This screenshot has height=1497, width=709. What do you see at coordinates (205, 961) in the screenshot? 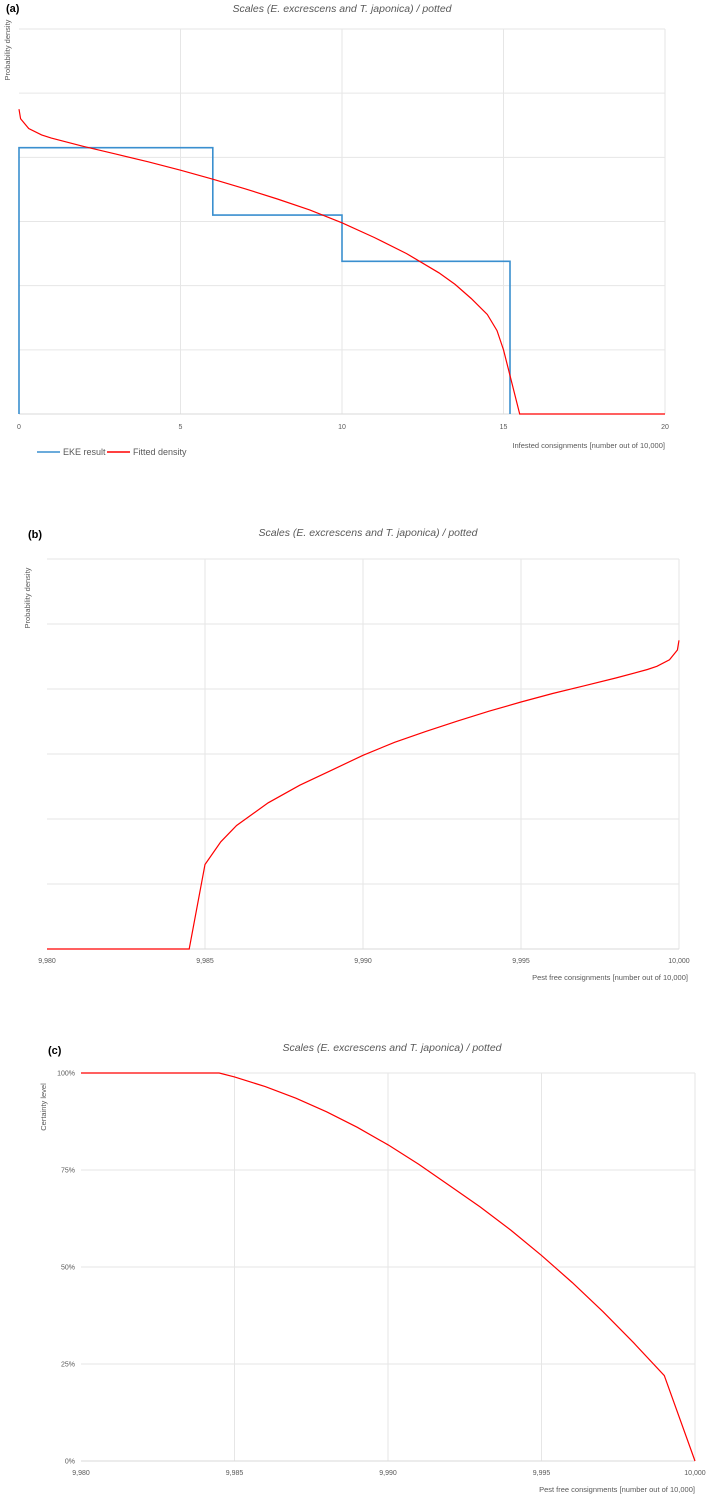
I see `b-x-tick-label: 9,985` at bounding box center [205, 961].